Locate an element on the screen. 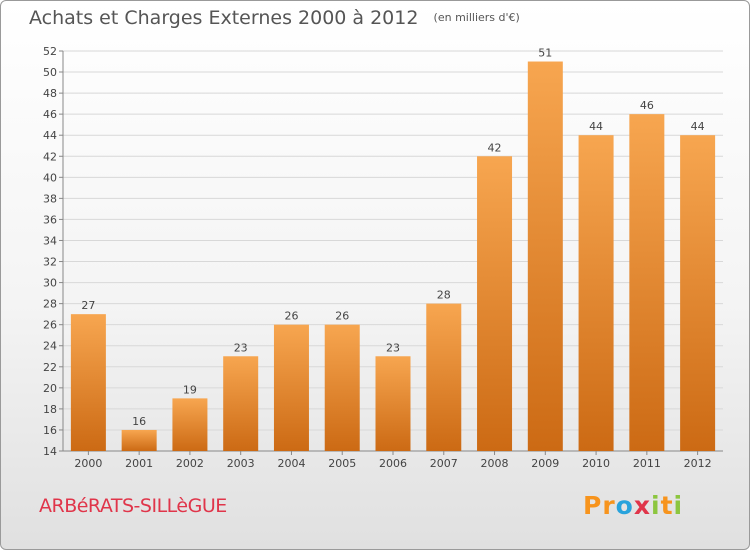 This screenshot has width=750, height=550. y-tick-label: 30 is located at coordinates (50, 283).